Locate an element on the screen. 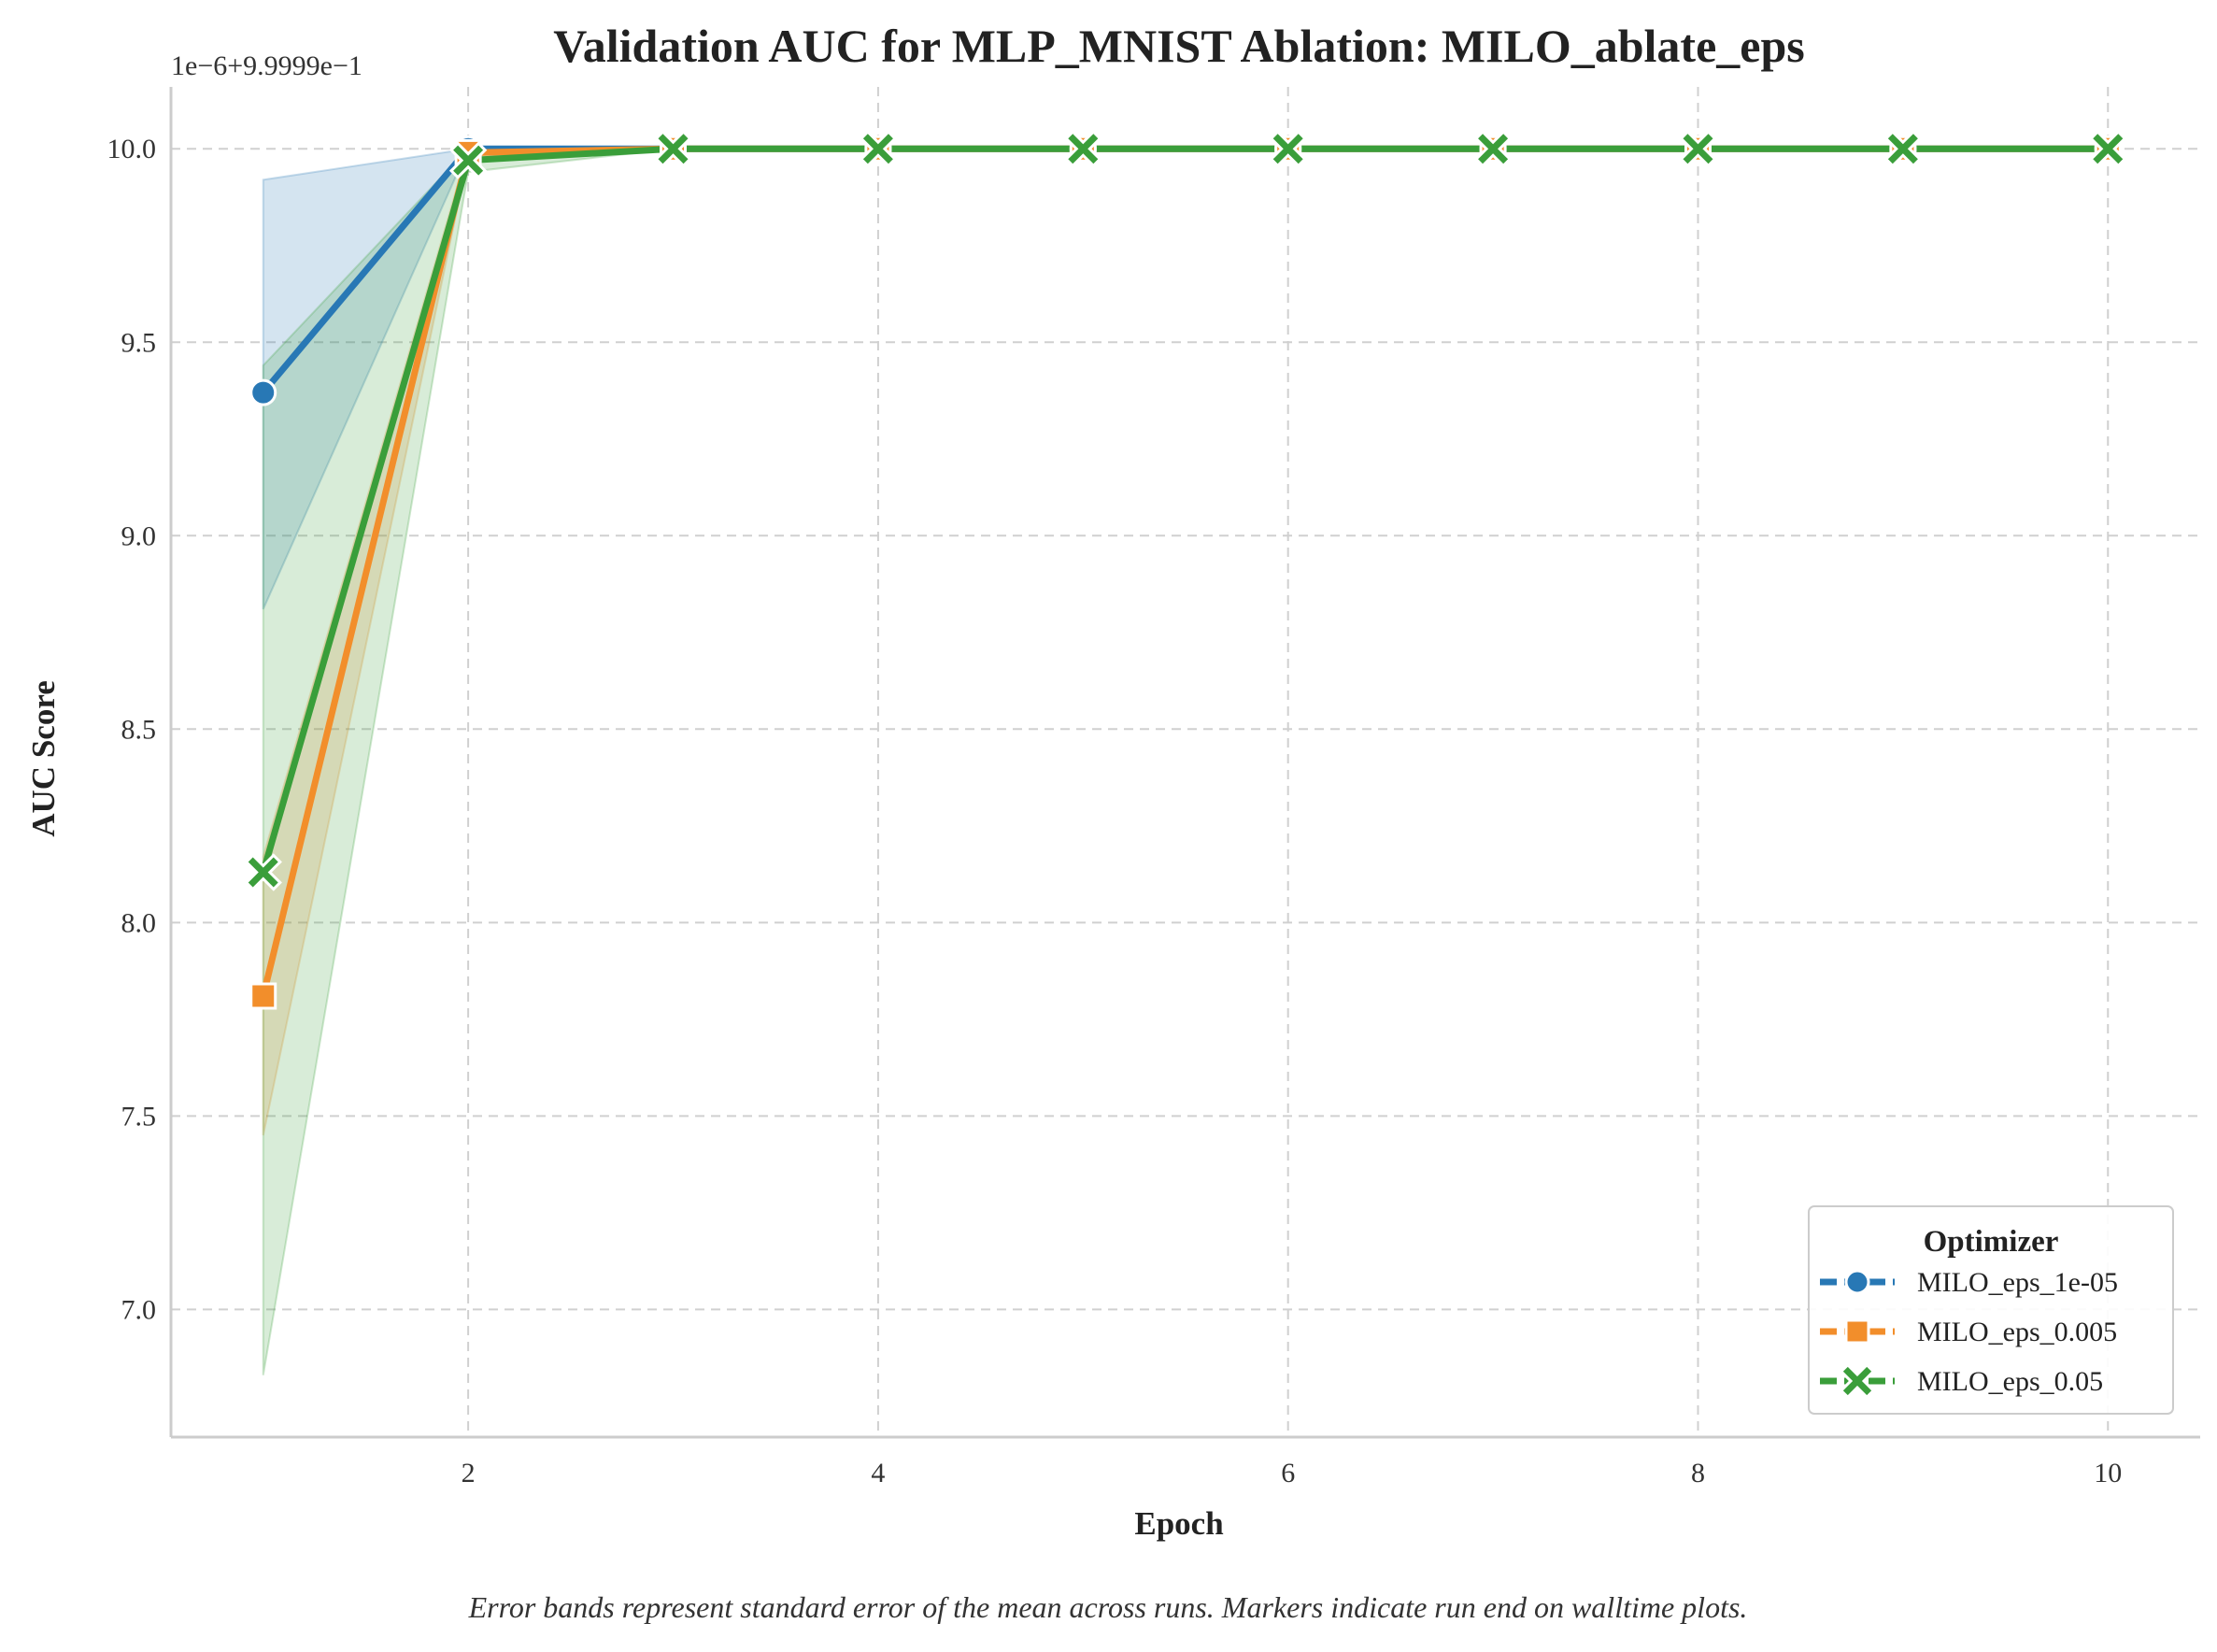 The image size is (2217, 1652). series-line is located at coordinates (1185, 270).